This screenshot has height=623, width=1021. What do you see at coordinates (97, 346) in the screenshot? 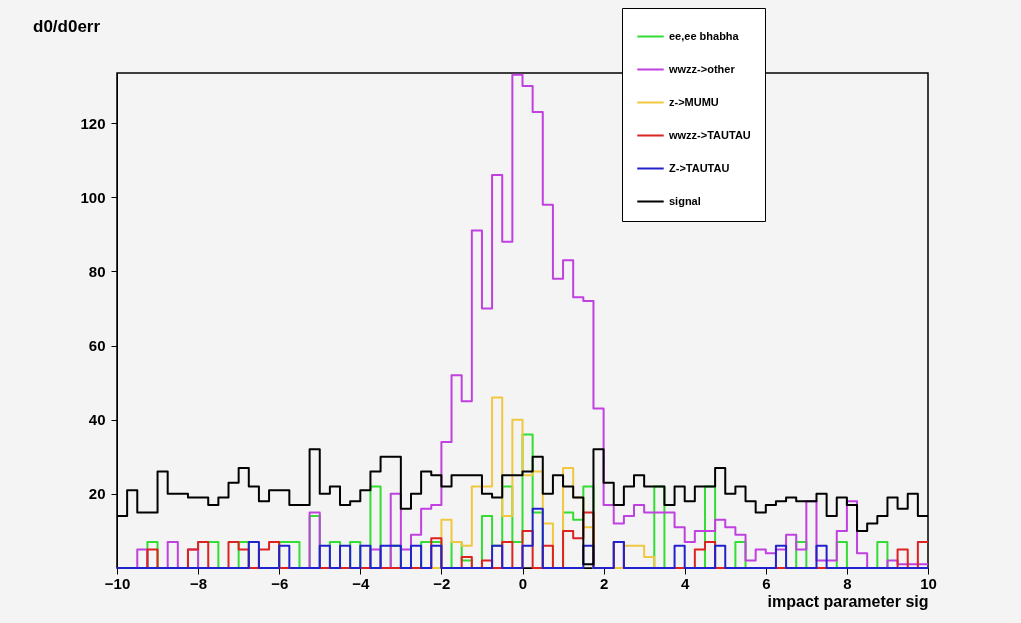
I see `y-tick-label: 60` at bounding box center [97, 346].